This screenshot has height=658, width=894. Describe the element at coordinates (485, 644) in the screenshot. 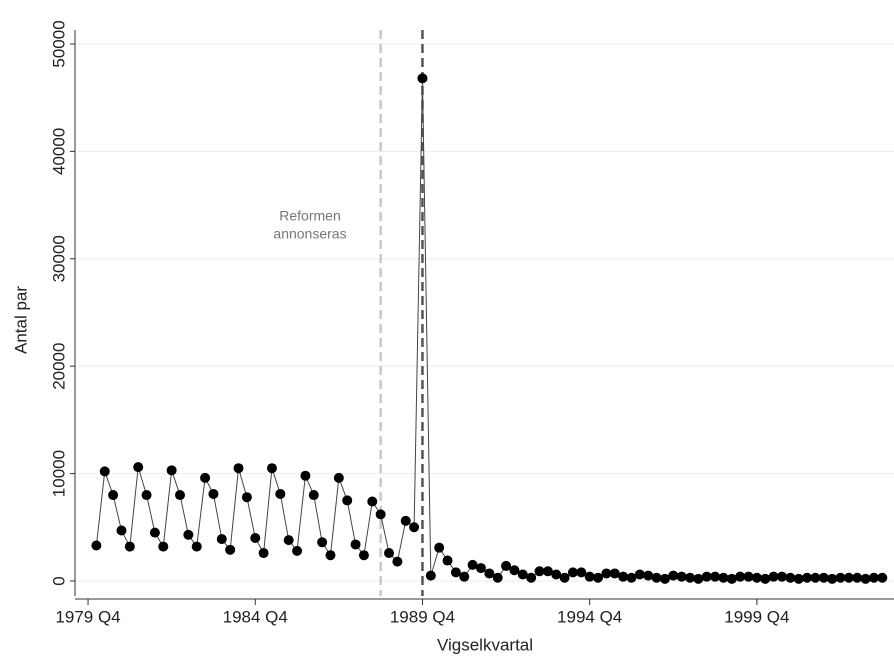

I see `x-axis-label: Vigselkvartal` at that location.